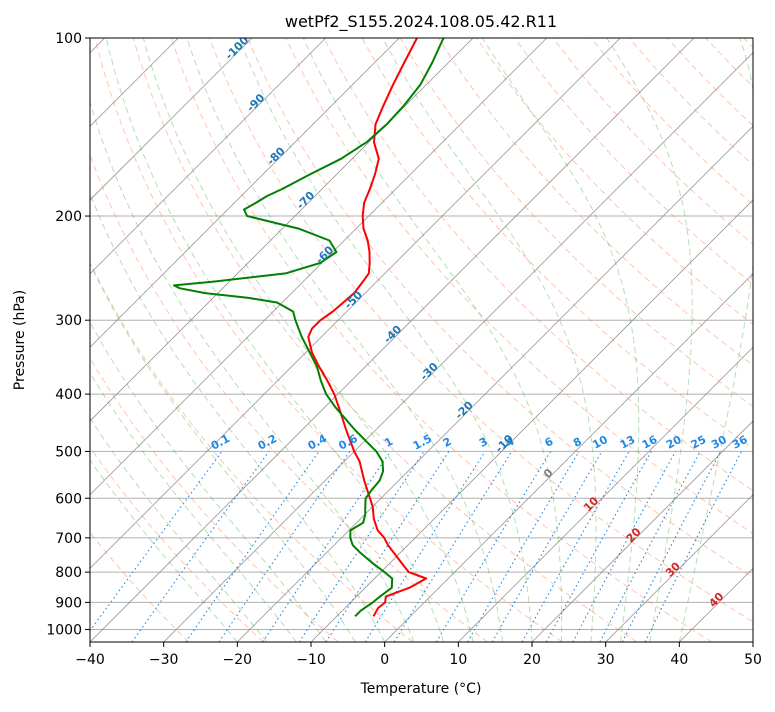 The width and height of the screenshot is (775, 712). Describe the element at coordinates (421, 689) in the screenshot. I see `x-axis-label: Temperature (°C)` at that location.